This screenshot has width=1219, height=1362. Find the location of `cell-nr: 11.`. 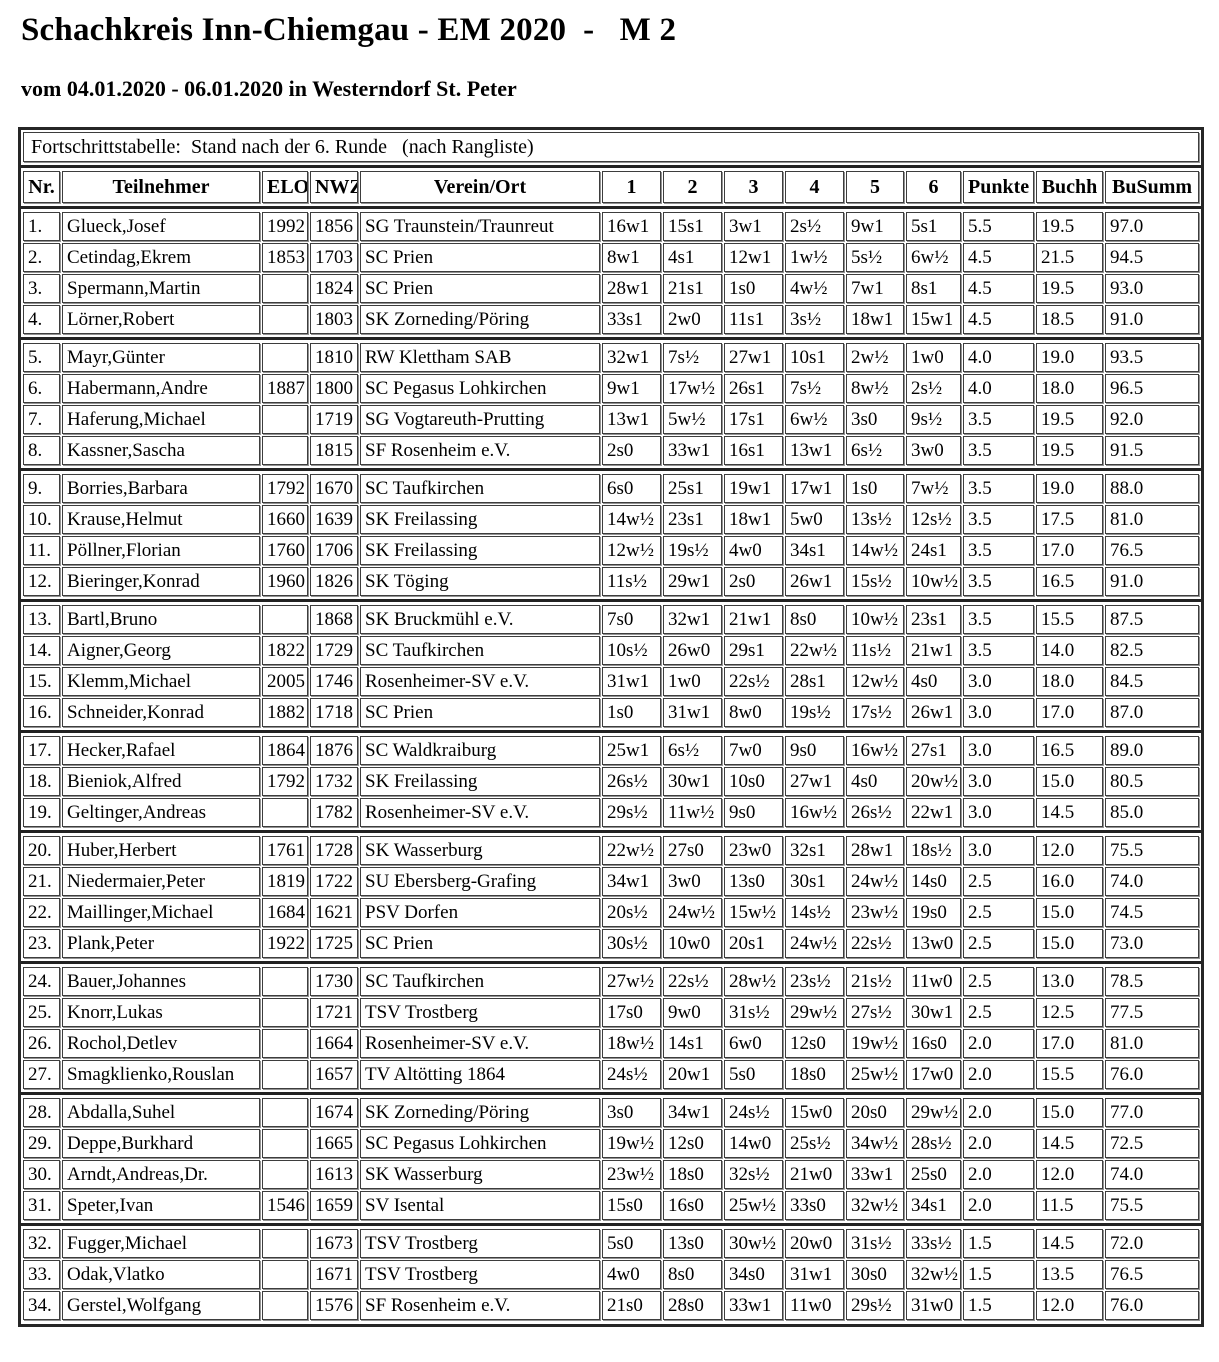

cell-nr: 11. is located at coordinates (41, 550).